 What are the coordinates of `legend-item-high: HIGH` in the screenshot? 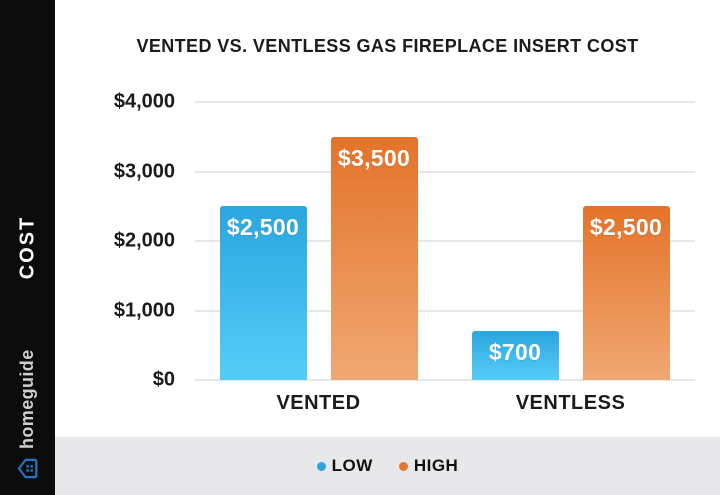 It's located at (428, 466).